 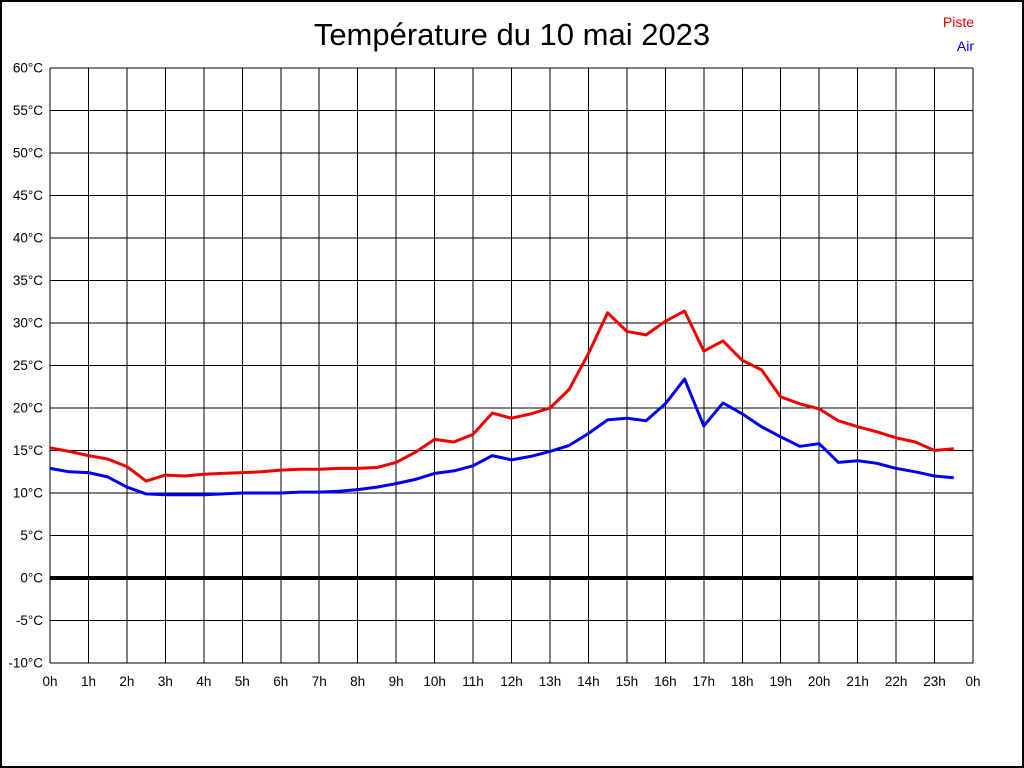 I want to click on chart-legend: Piste Air, so click(x=958, y=34).